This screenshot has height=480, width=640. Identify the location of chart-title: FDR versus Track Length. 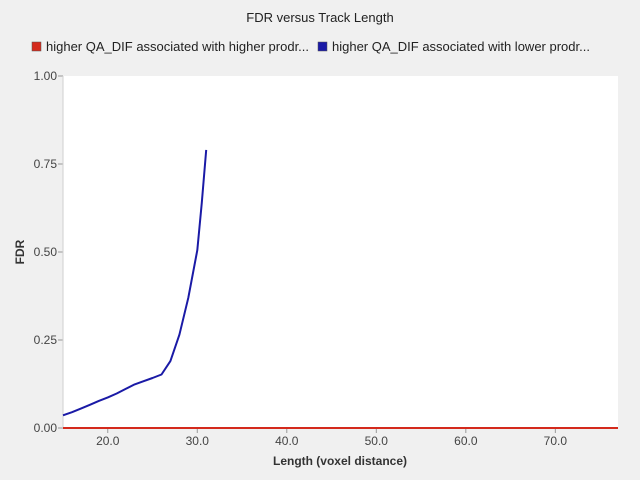
(319, 17).